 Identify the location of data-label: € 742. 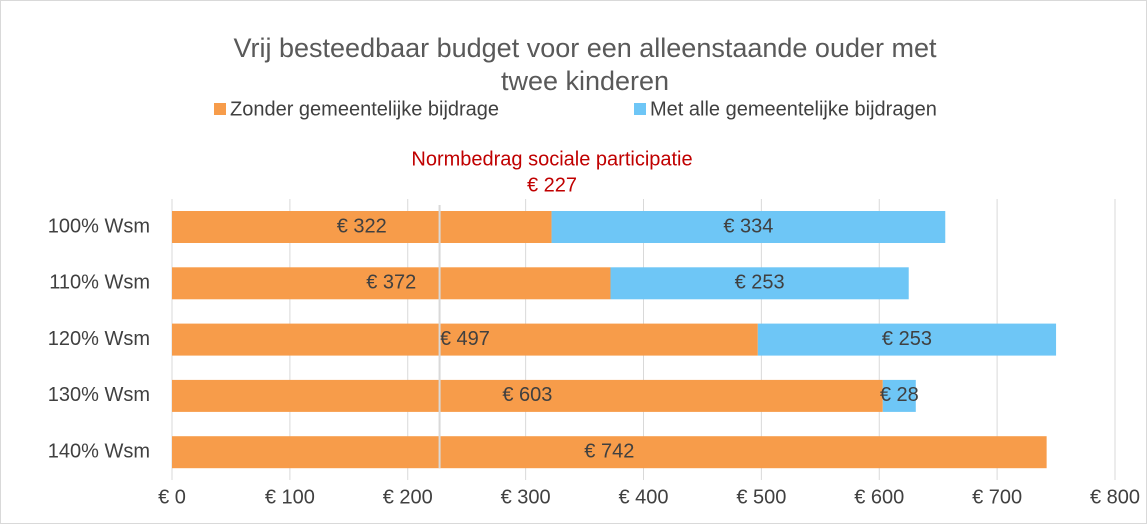
(609, 451).